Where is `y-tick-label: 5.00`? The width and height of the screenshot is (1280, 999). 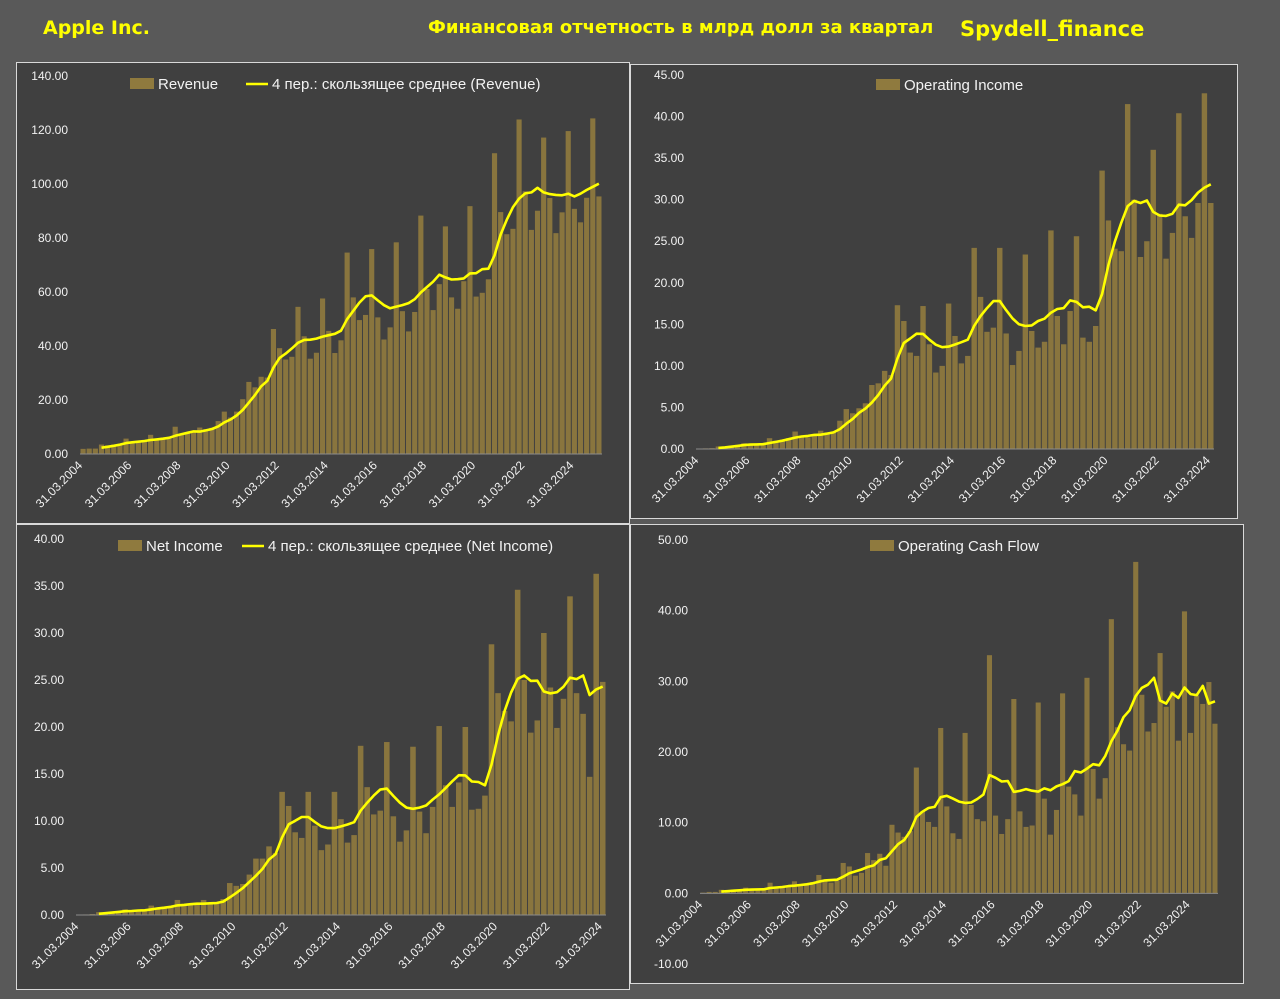 y-tick-label: 5.00 is located at coordinates (53, 868).